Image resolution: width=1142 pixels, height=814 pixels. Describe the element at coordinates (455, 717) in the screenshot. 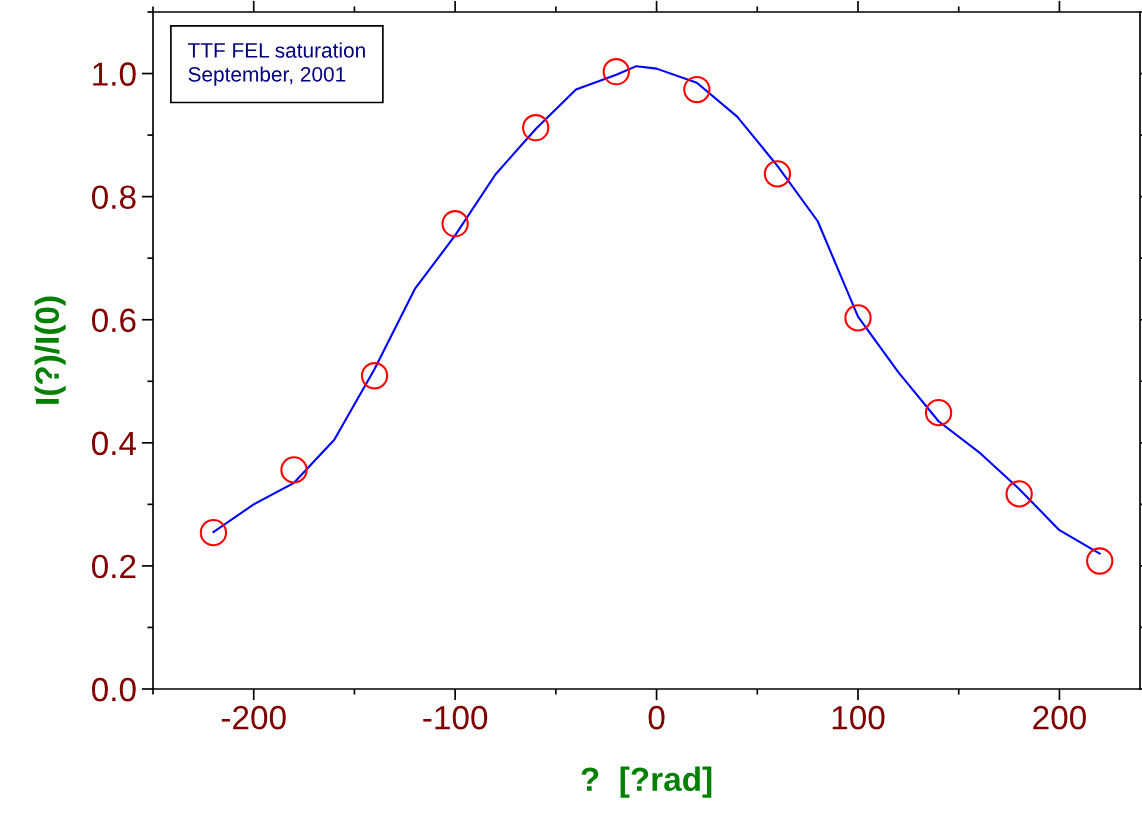

I see `x-tick-label: -100` at that location.